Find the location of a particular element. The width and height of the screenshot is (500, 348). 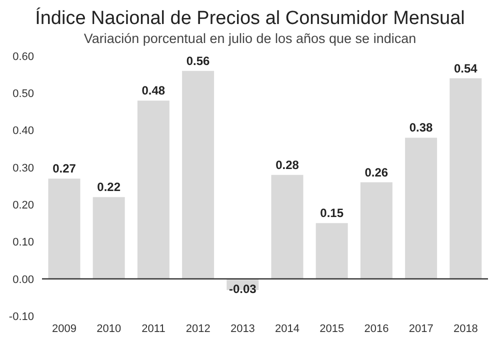

y-tick-label: 0.60 is located at coordinates (23, 56).